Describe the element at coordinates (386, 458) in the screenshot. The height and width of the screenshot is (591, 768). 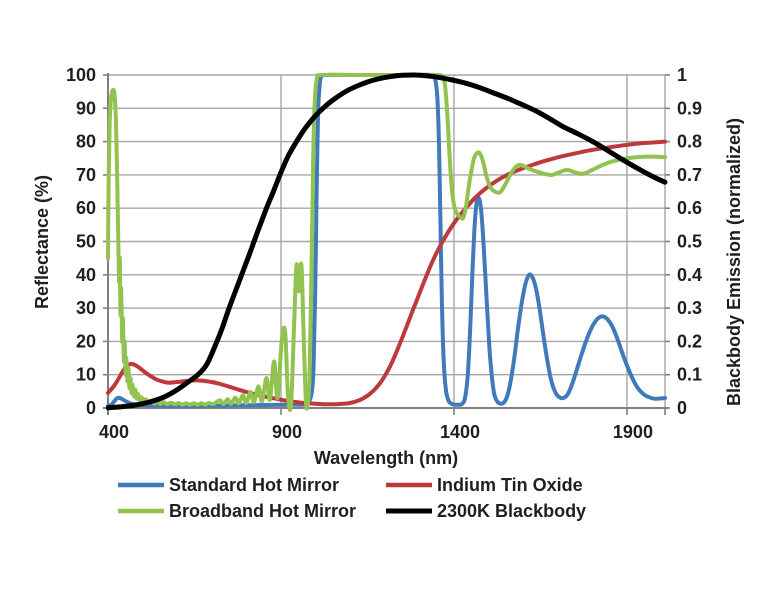
I see `x-axis-title: Wavelength (nm)` at that location.